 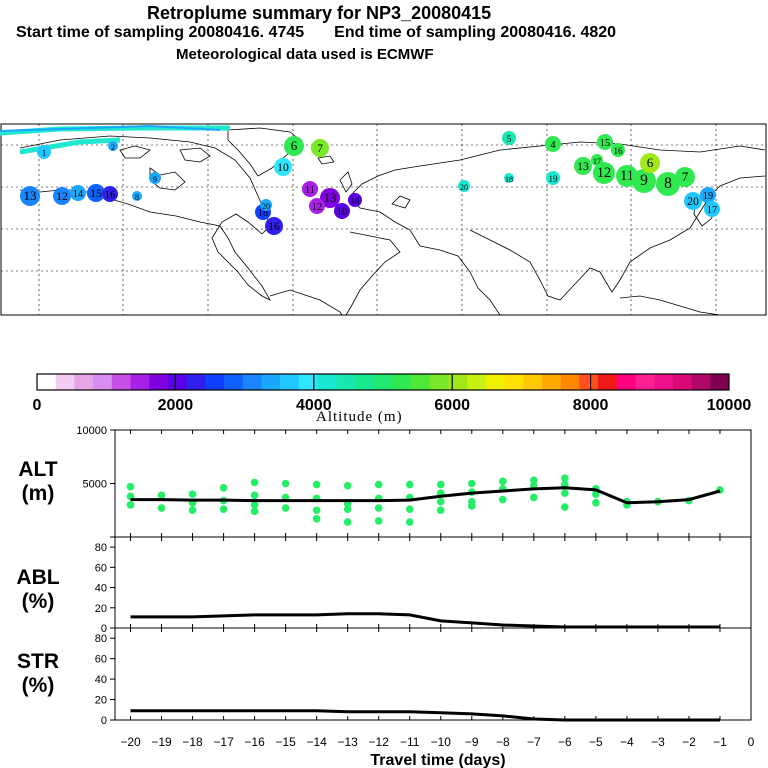 I want to click on x-tick-label: −15, so click(x=285, y=742).